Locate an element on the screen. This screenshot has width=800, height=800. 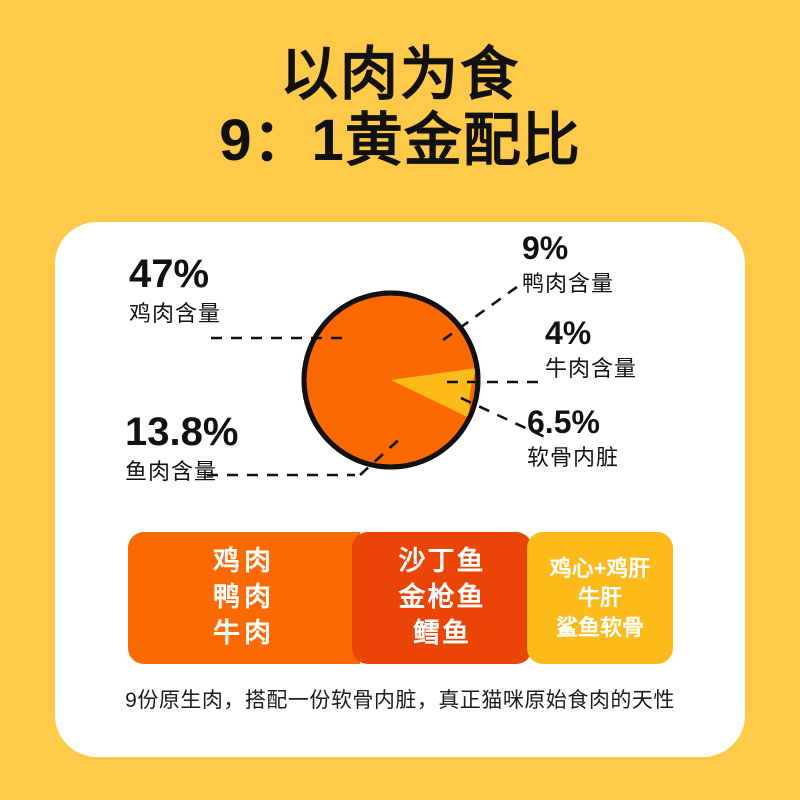
callout-organ-label: 软骨内脏 is located at coordinates (573, 457).